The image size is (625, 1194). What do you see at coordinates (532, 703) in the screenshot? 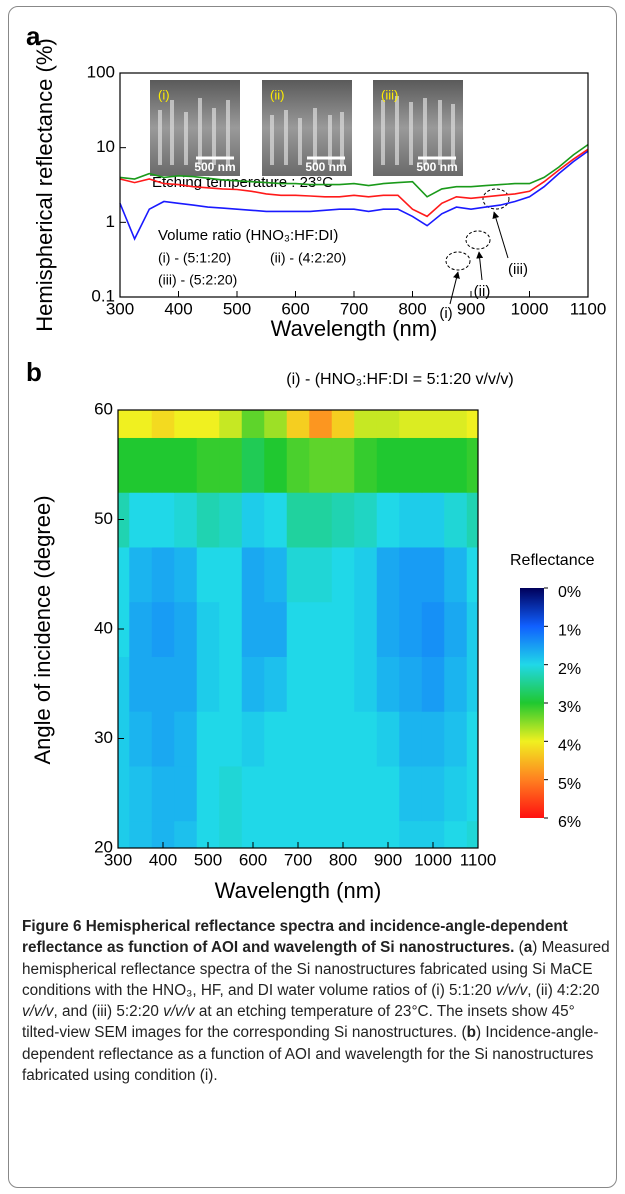
I see `colorbar` at bounding box center [532, 703].